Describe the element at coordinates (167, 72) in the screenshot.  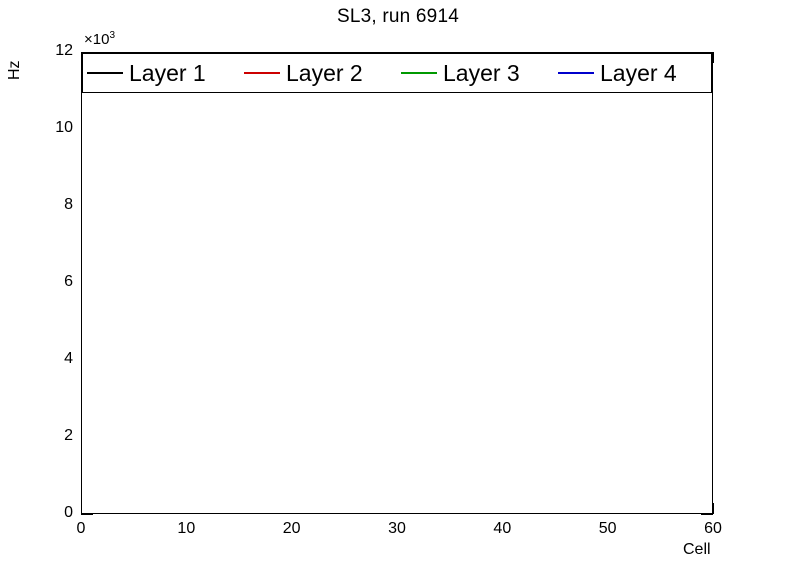
I see `legend-label: Layer 1` at that location.